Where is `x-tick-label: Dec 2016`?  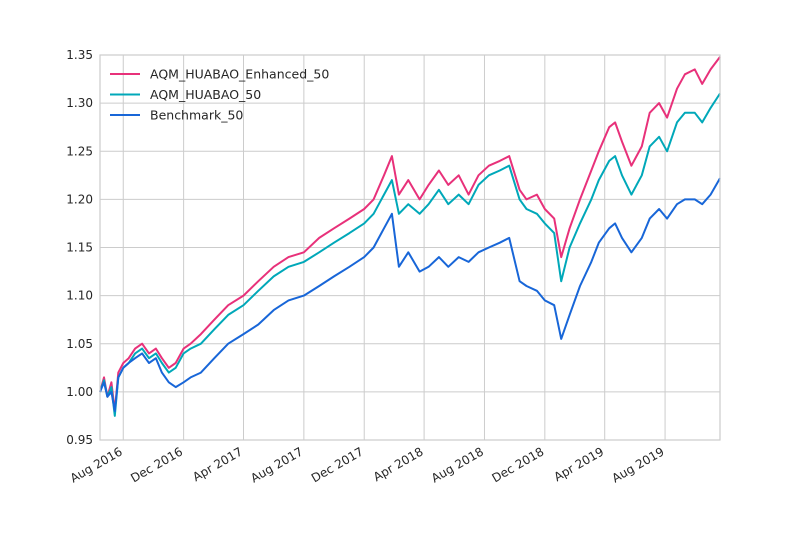 x-tick-label: Dec 2016 is located at coordinates (156, 464).